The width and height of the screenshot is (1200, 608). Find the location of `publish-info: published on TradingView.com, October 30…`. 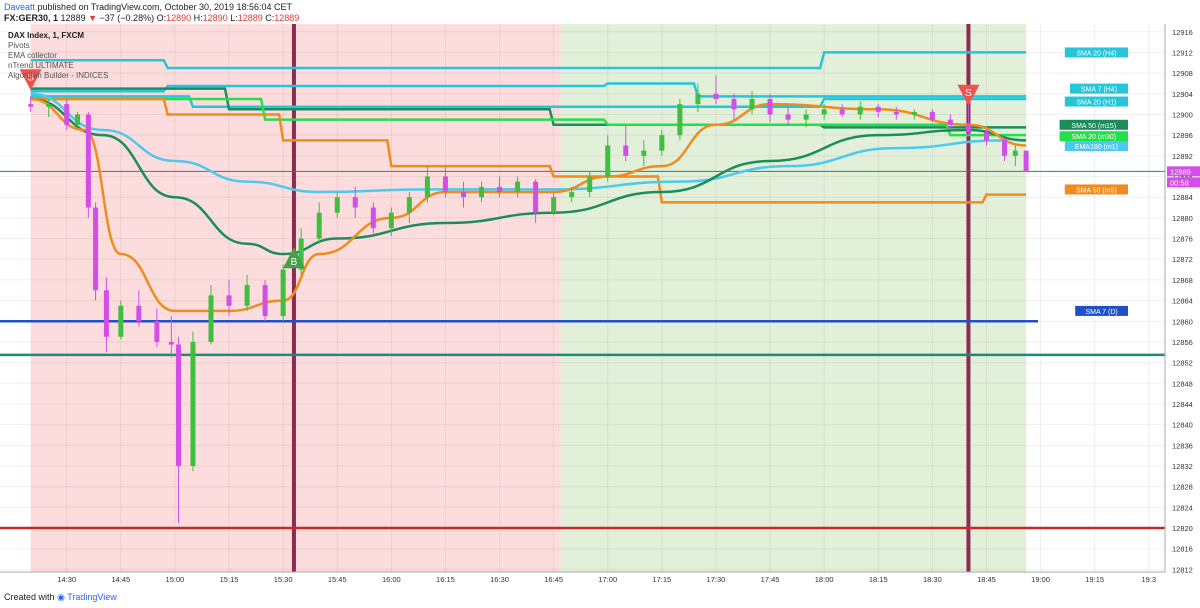

publish-info: published on TradingView.com, October 30… is located at coordinates (165, 7).